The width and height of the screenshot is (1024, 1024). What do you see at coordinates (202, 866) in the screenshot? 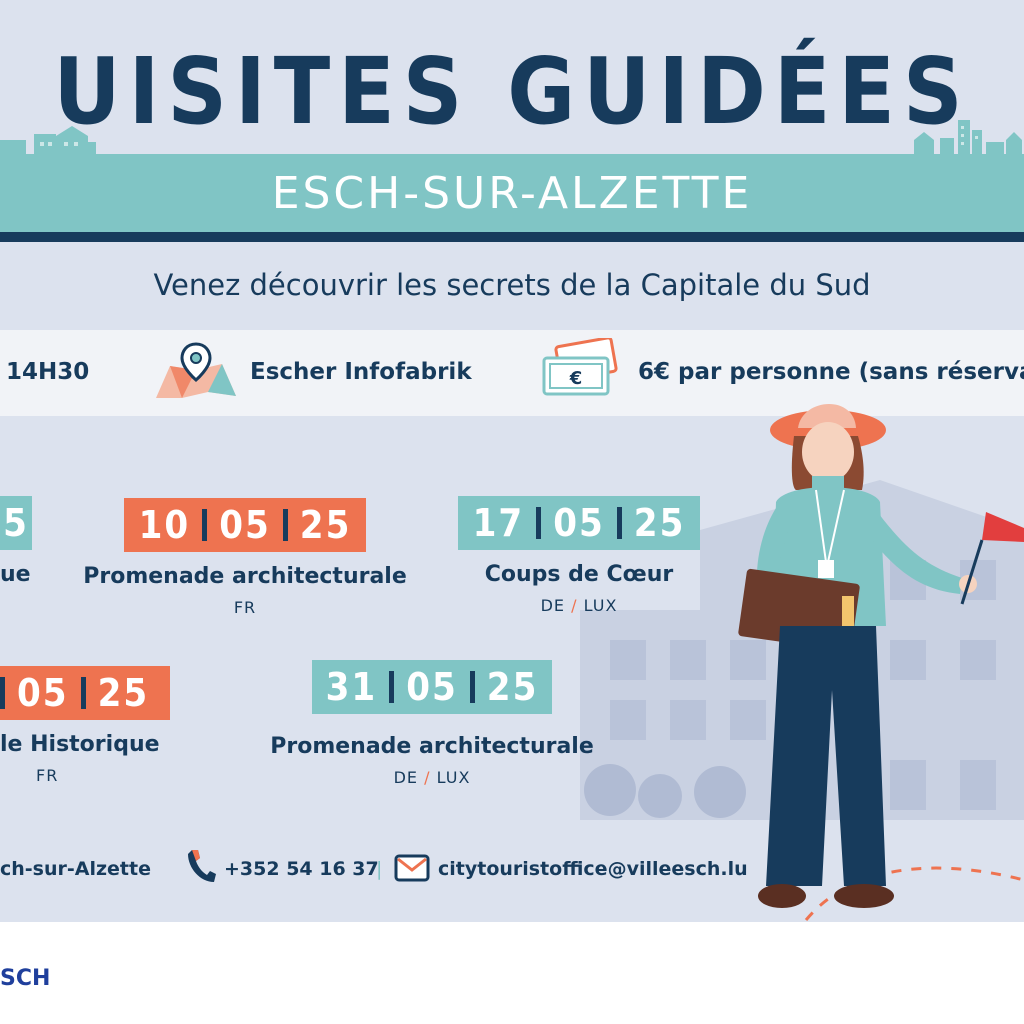
I see `phone-icon` at bounding box center [202, 866].